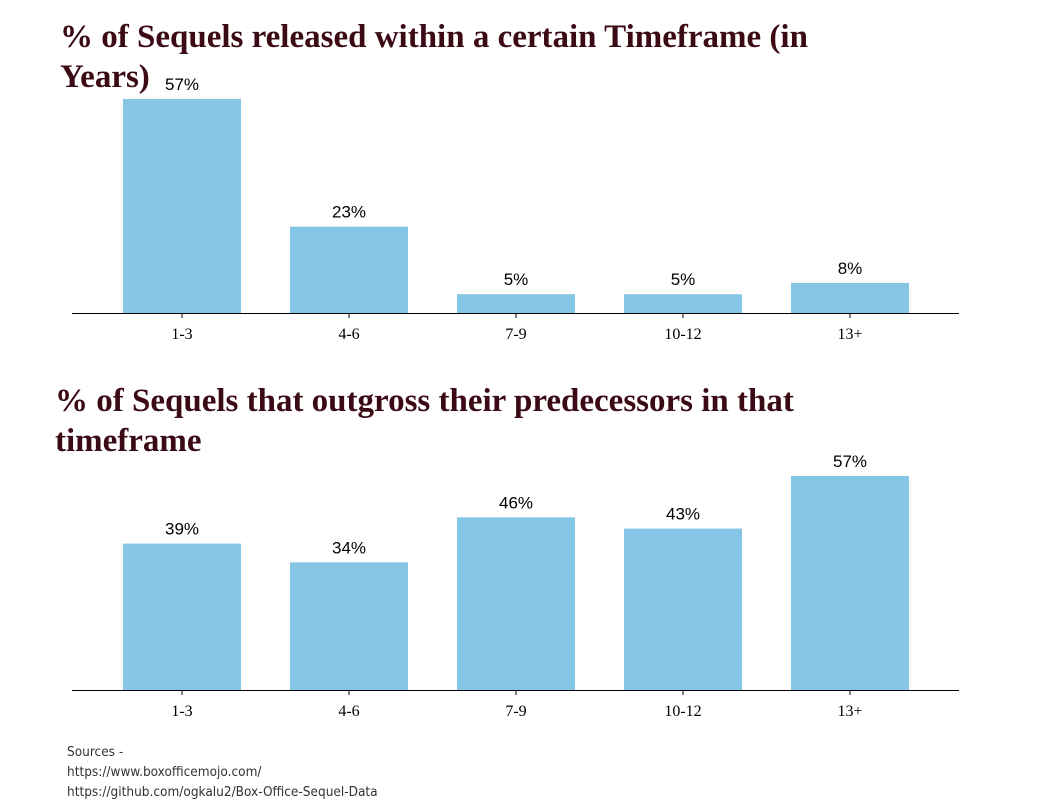  I want to click on sources-heading: Sources -, so click(95, 752).